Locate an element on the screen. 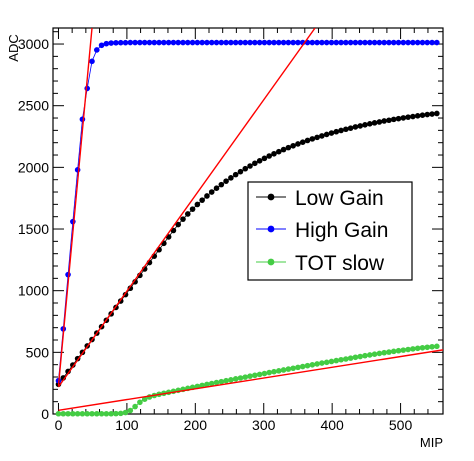  y-tick-label: 0 is located at coordinates (45, 414).